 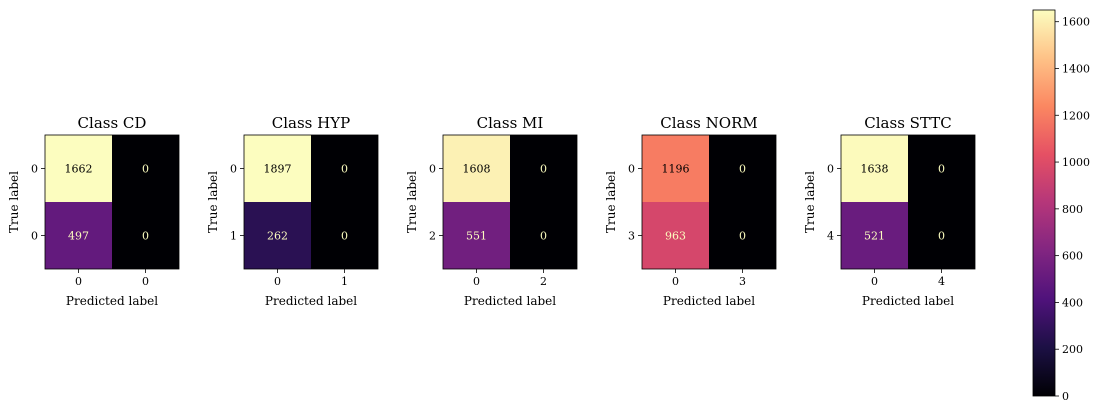 What do you see at coordinates (112, 123) in the screenshot?
I see `panel-title: Class CD` at bounding box center [112, 123].